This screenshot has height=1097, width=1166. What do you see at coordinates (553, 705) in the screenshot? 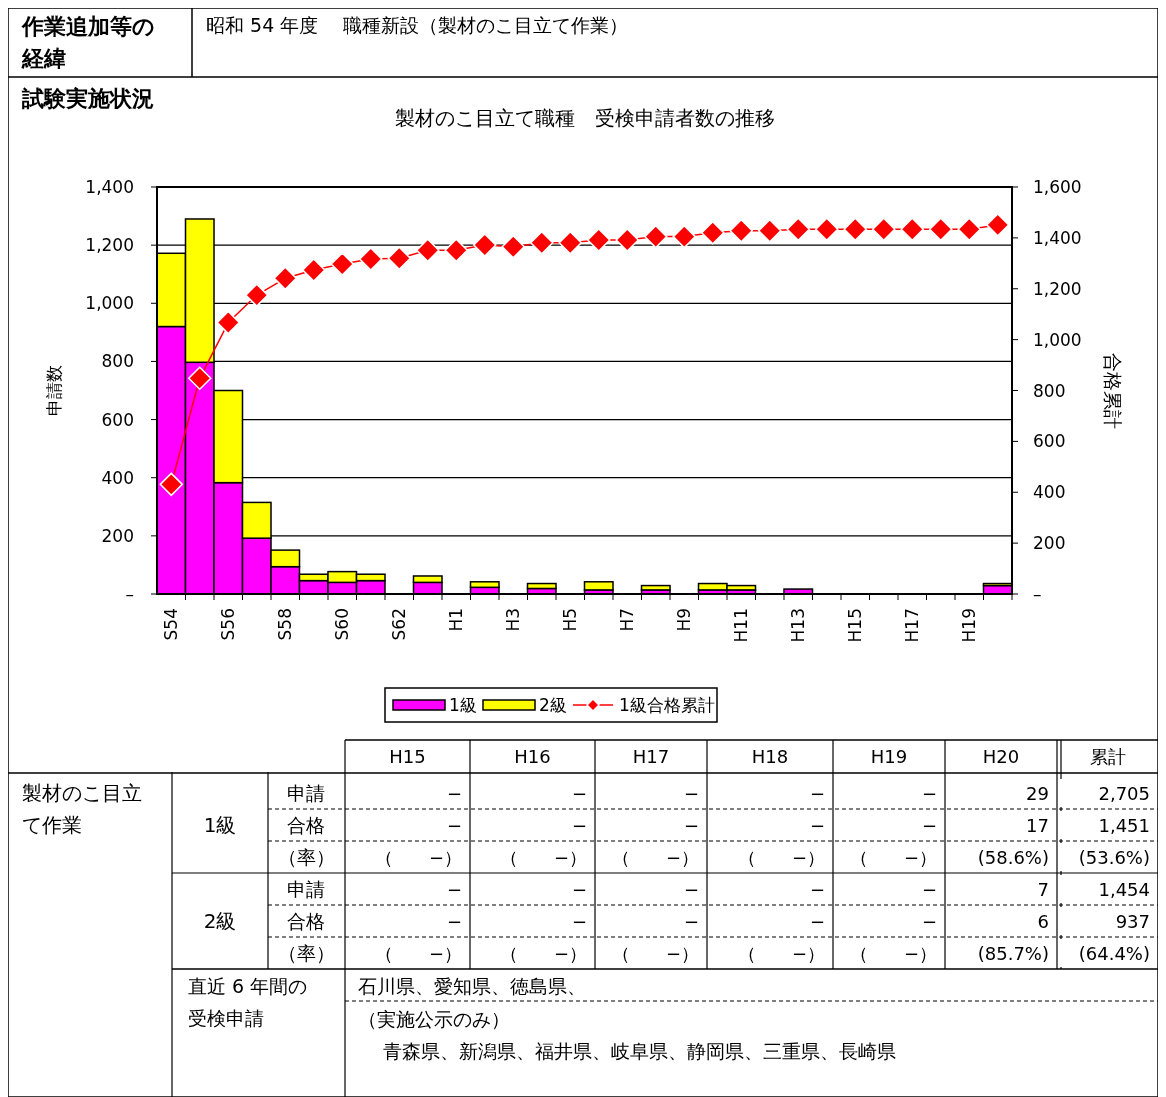
I see `legend-label: 2級` at bounding box center [553, 705].